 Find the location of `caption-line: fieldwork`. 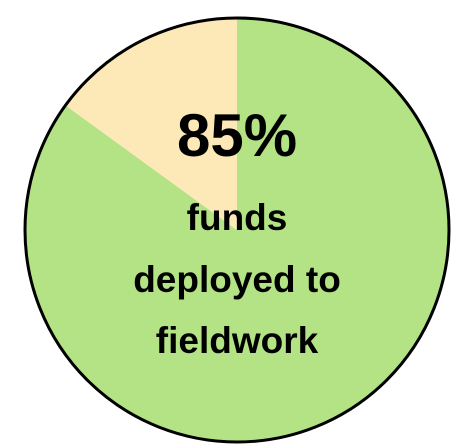

caption-line: fieldwork is located at coordinates (237, 340).